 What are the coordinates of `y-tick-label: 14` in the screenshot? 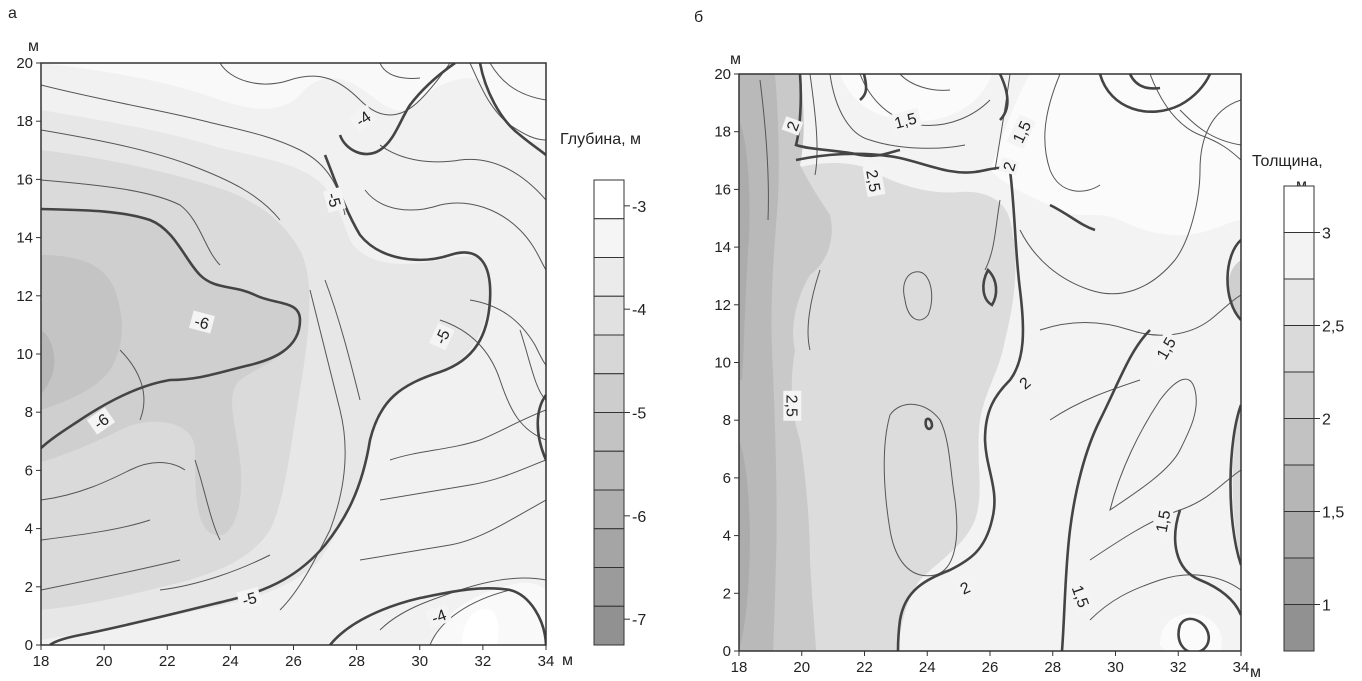 It's located at (24, 238).